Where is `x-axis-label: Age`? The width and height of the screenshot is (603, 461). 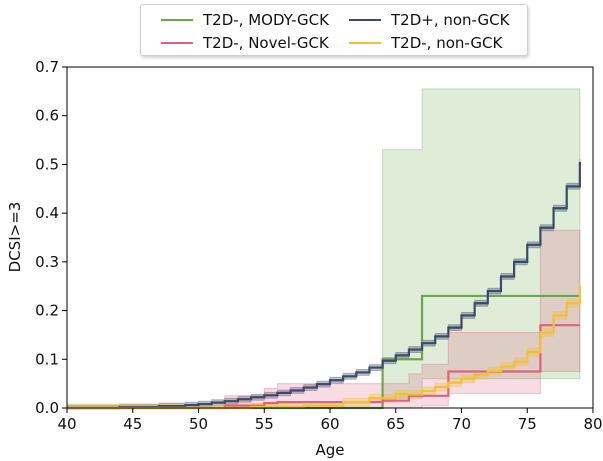
x-axis-label: Age is located at coordinates (329, 450).